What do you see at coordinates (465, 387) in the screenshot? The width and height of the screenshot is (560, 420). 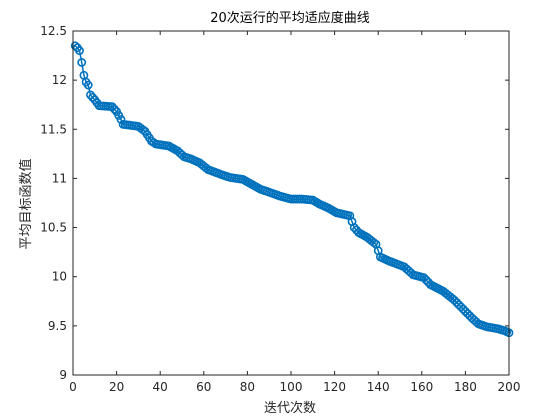 I see `x-tick-label: 180` at bounding box center [465, 387].